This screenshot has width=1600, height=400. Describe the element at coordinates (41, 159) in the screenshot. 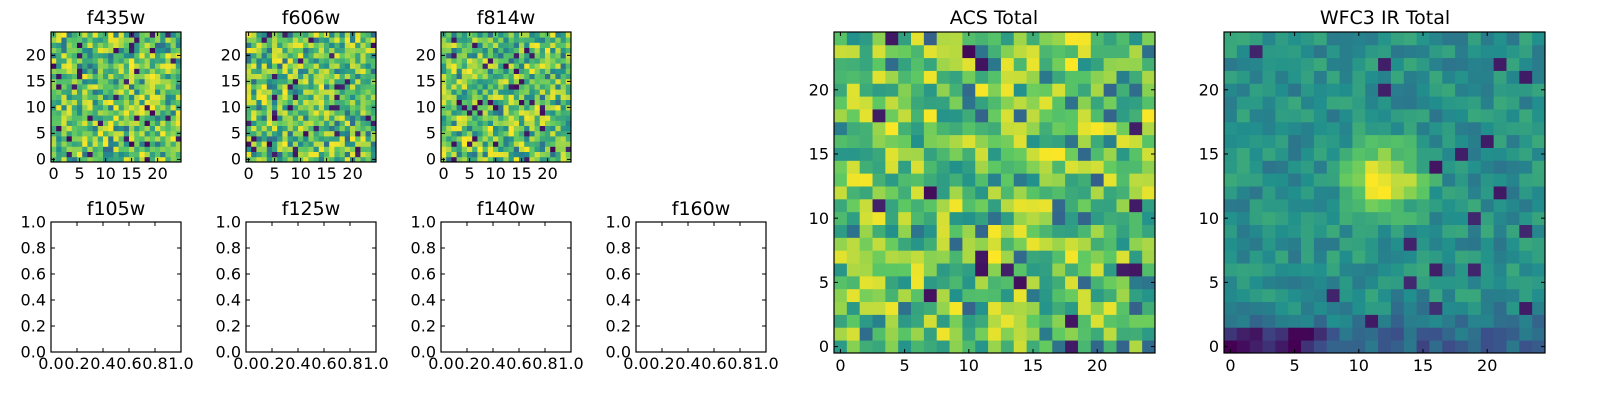

I see `y-tick-label: 0` at that location.